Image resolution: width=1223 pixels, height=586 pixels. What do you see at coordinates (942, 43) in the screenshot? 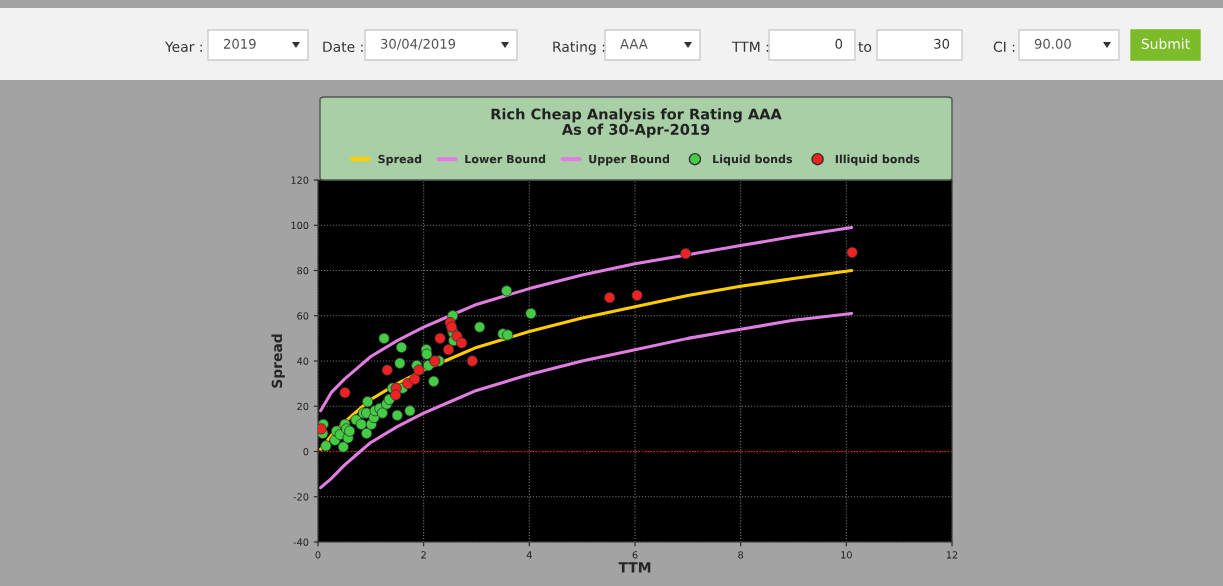
I see `text: 30` at bounding box center [942, 43].